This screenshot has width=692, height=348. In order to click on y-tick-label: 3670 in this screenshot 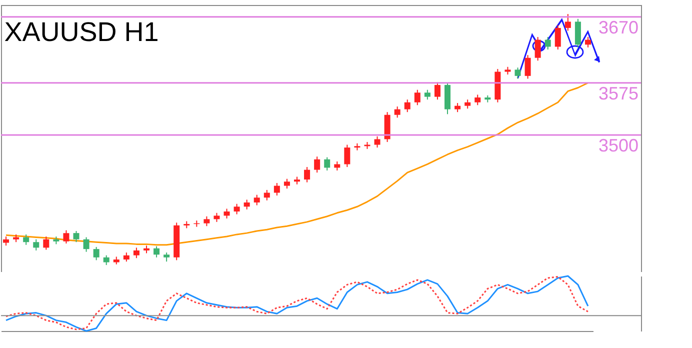, I will do `click(618, 27)`.